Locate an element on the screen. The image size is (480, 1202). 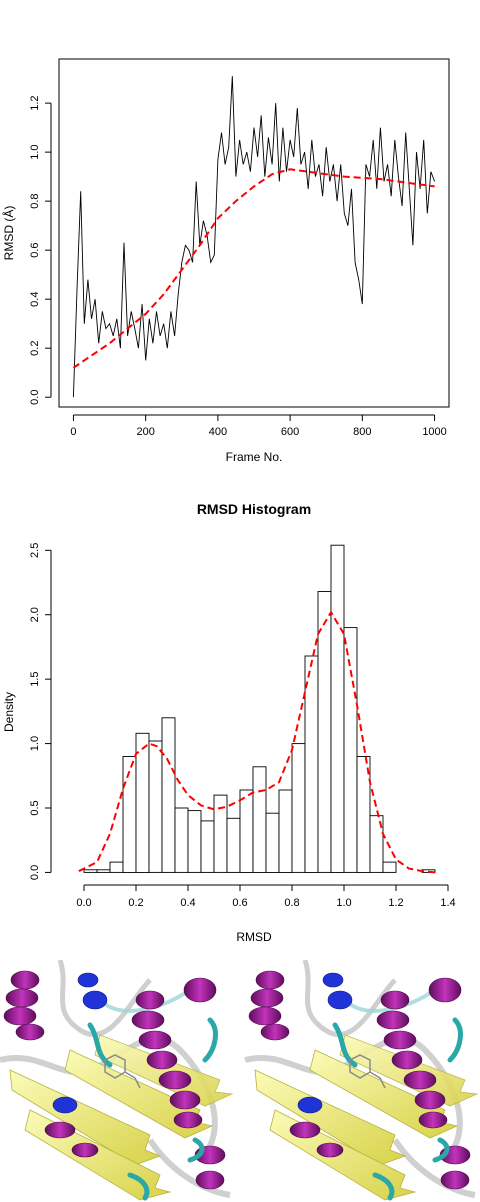
x-tick-label: 0.0 is located at coordinates (83, 903).